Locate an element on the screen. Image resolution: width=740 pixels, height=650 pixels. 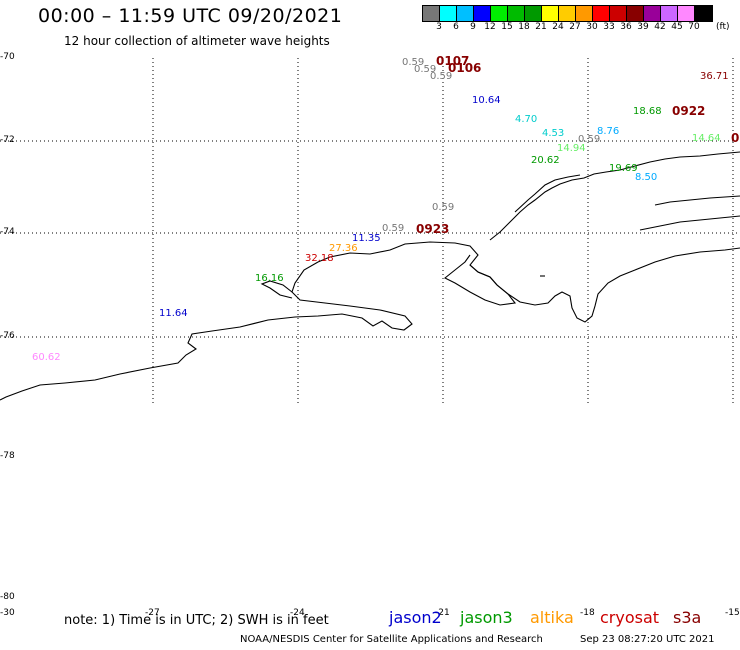
color-scale-tick: 3 is located at coordinates (439, 27).